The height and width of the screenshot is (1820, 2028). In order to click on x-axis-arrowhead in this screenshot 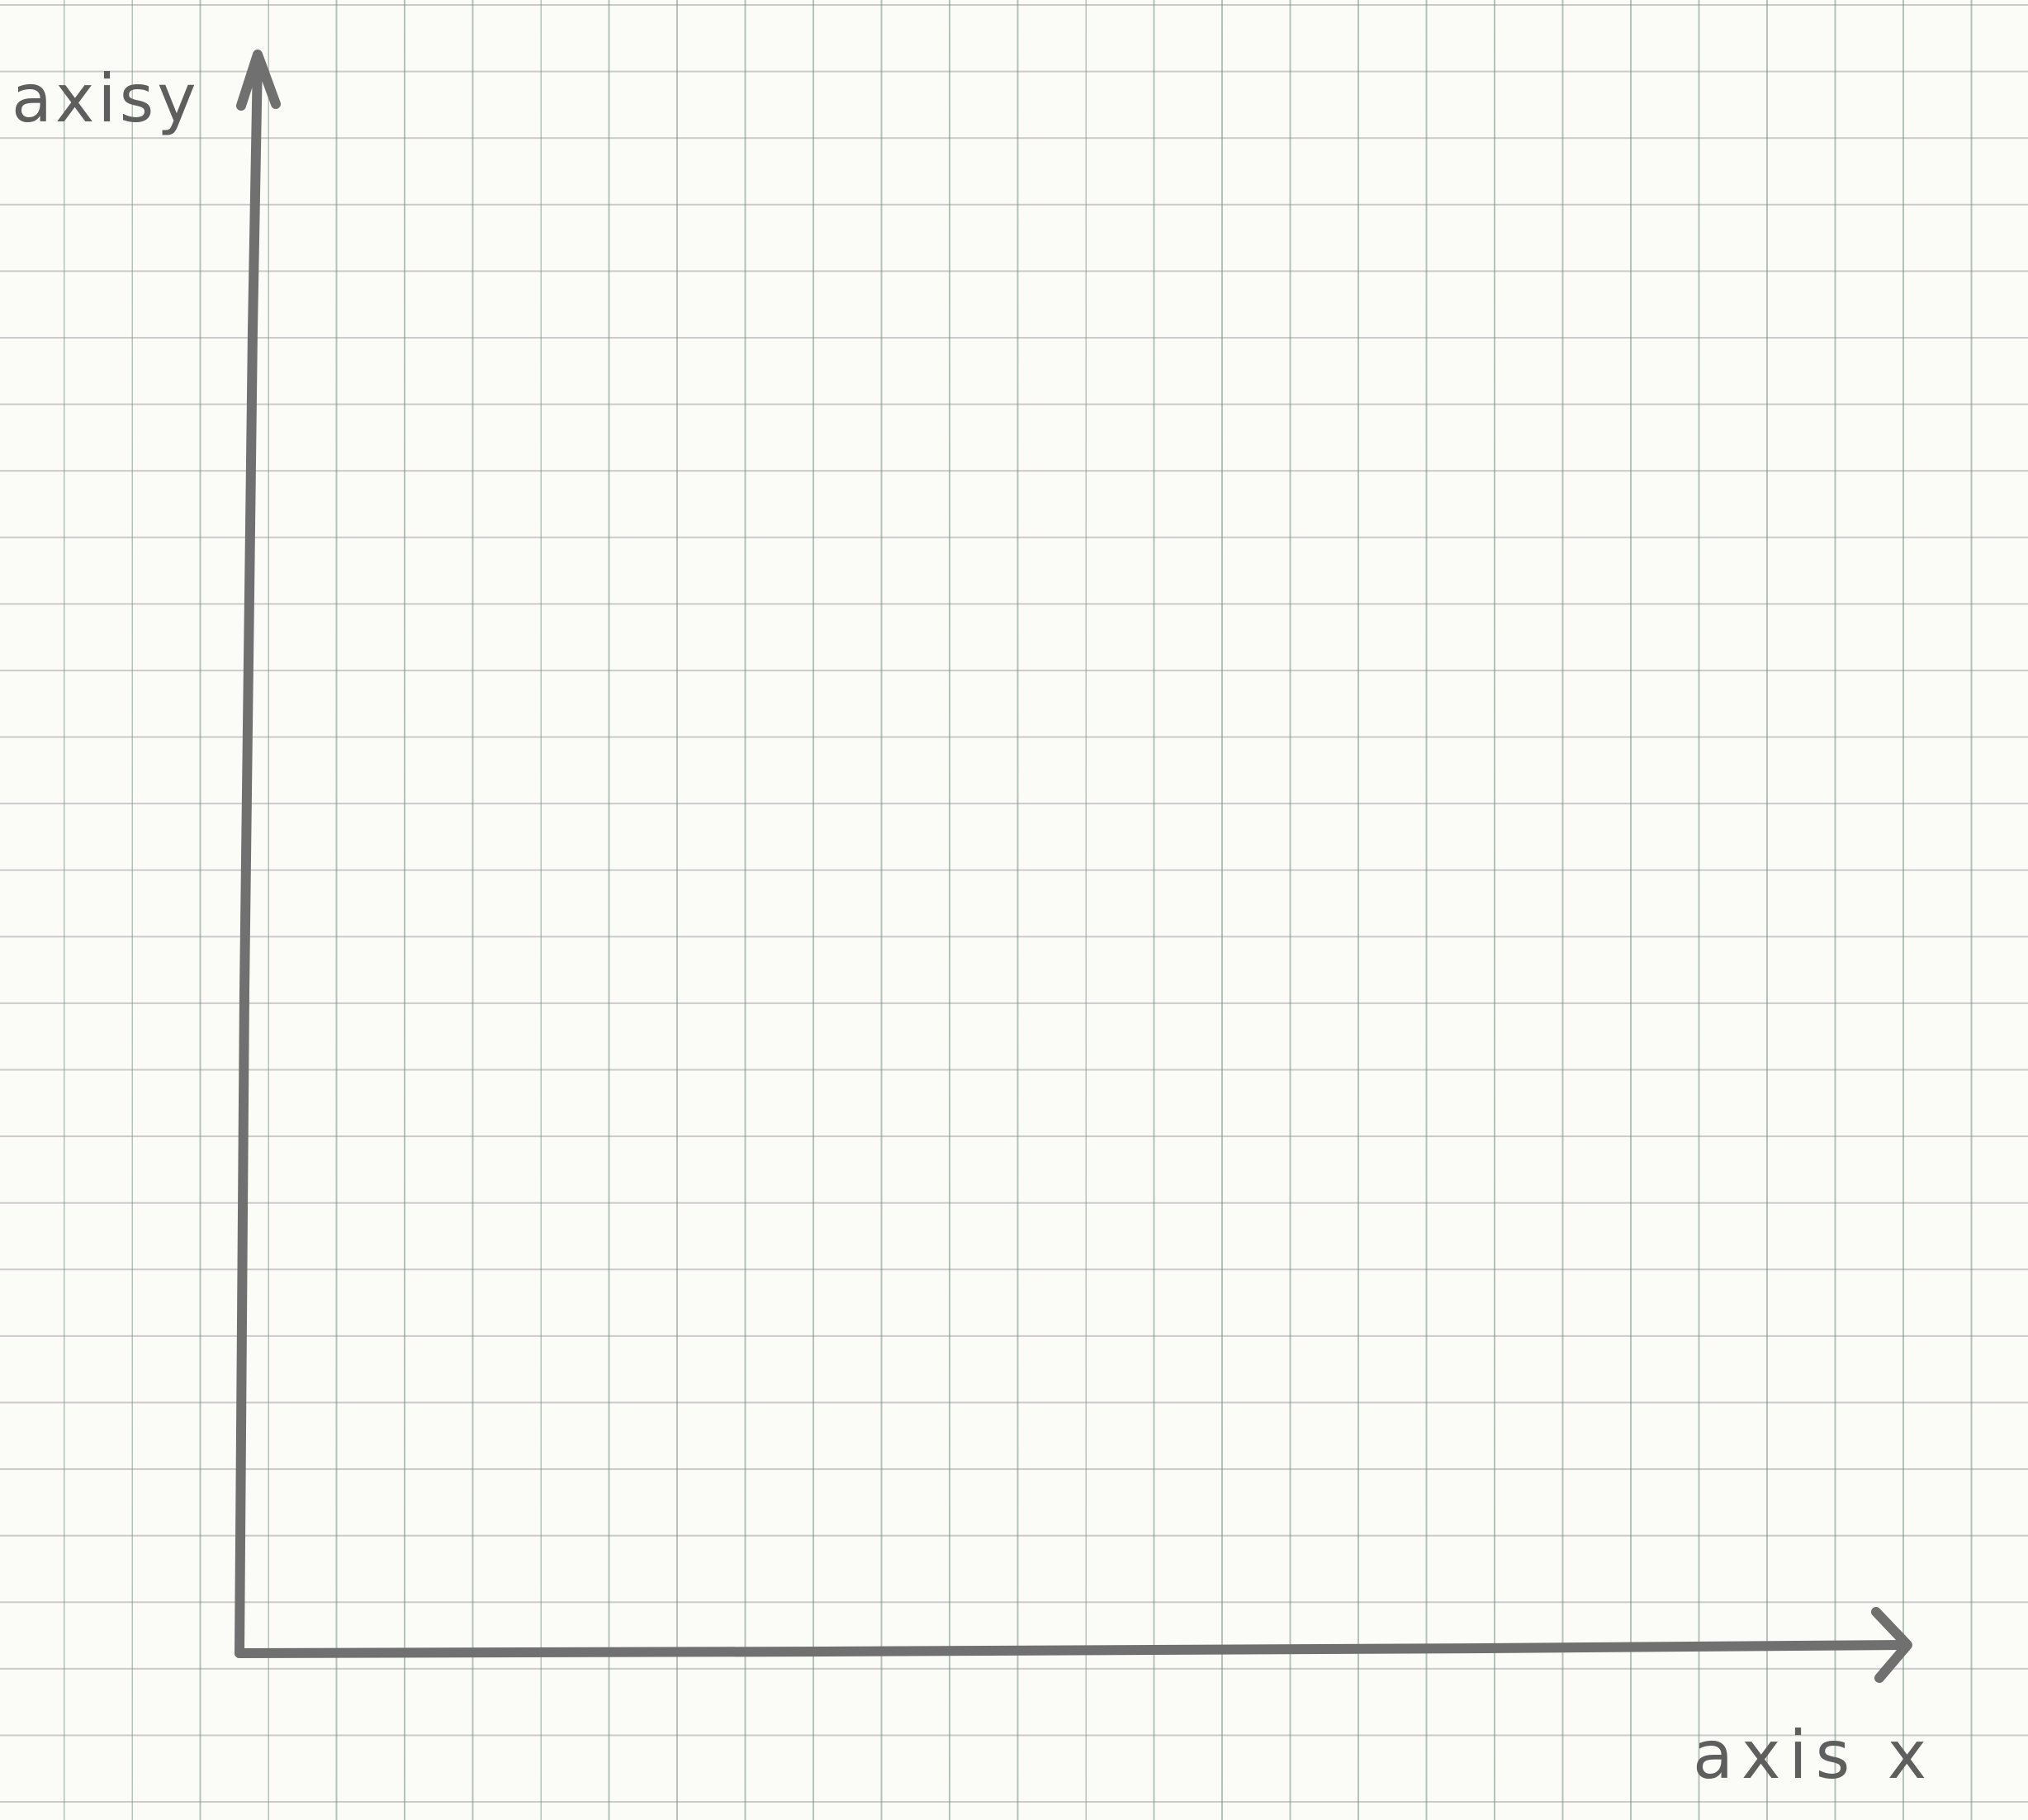, I will do `click(1891, 1645)`.